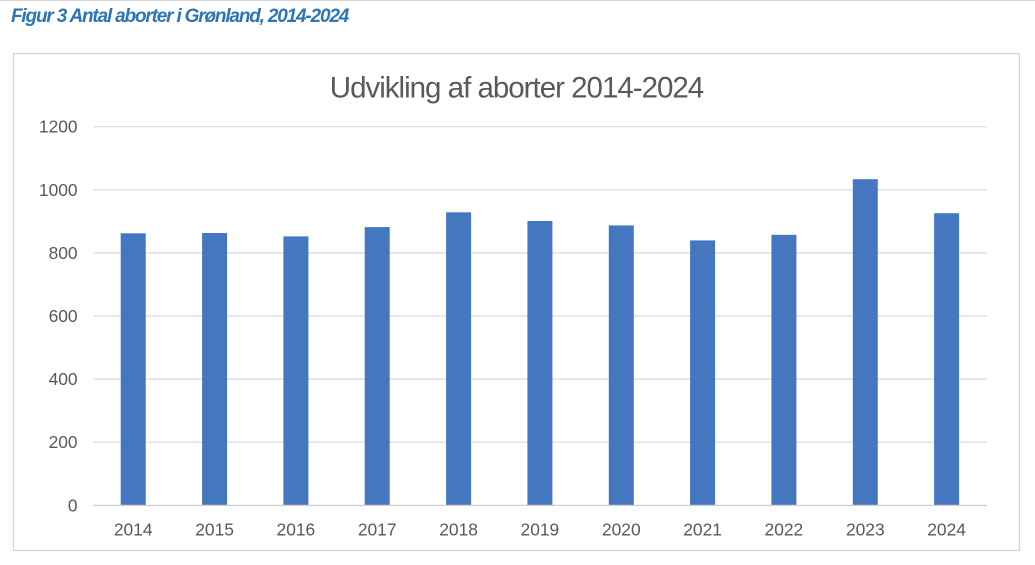 This screenshot has height=565, width=1035. What do you see at coordinates (133, 530) in the screenshot?
I see `svg-text: 2014` at bounding box center [133, 530].